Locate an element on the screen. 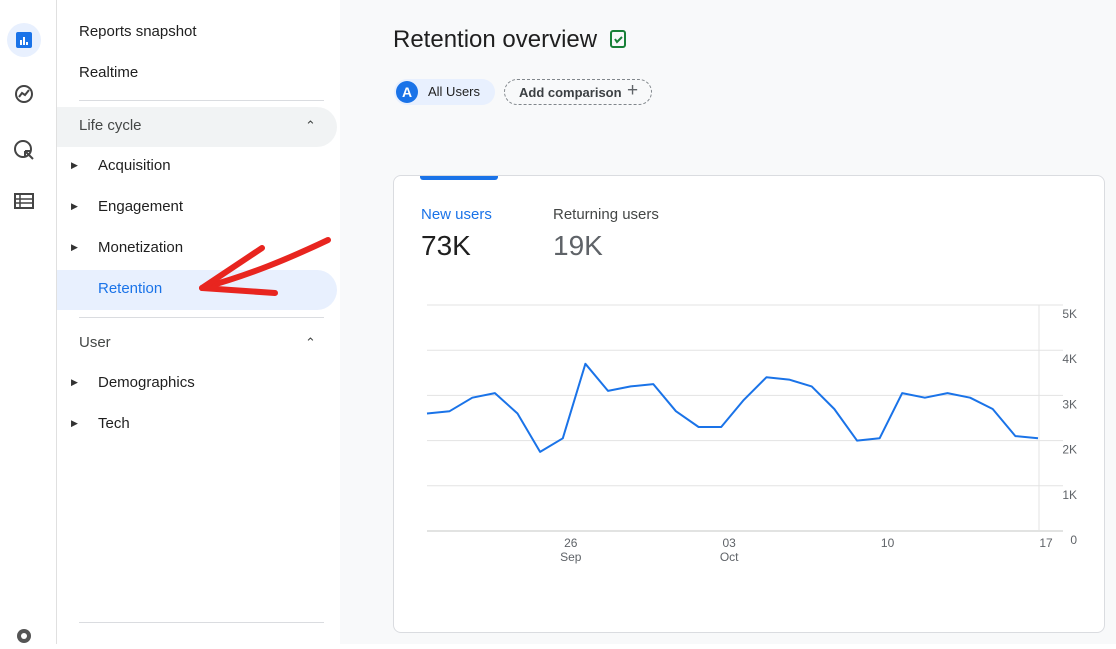 Image resolution: width=1116 pixels, height=649 pixels. segment-label: All Users is located at coordinates (454, 91).